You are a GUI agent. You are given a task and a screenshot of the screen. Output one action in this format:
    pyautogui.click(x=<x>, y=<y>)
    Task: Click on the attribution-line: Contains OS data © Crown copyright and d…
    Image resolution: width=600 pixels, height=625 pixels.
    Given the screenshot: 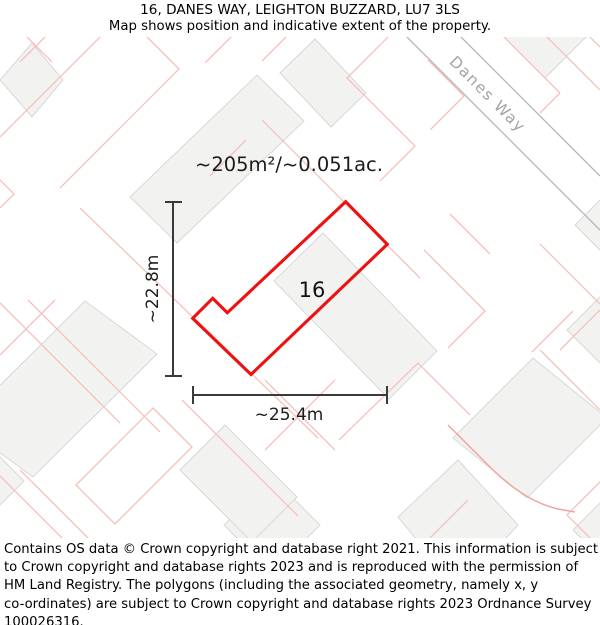 What is the action you would take?
    pyautogui.click(x=301, y=549)
    